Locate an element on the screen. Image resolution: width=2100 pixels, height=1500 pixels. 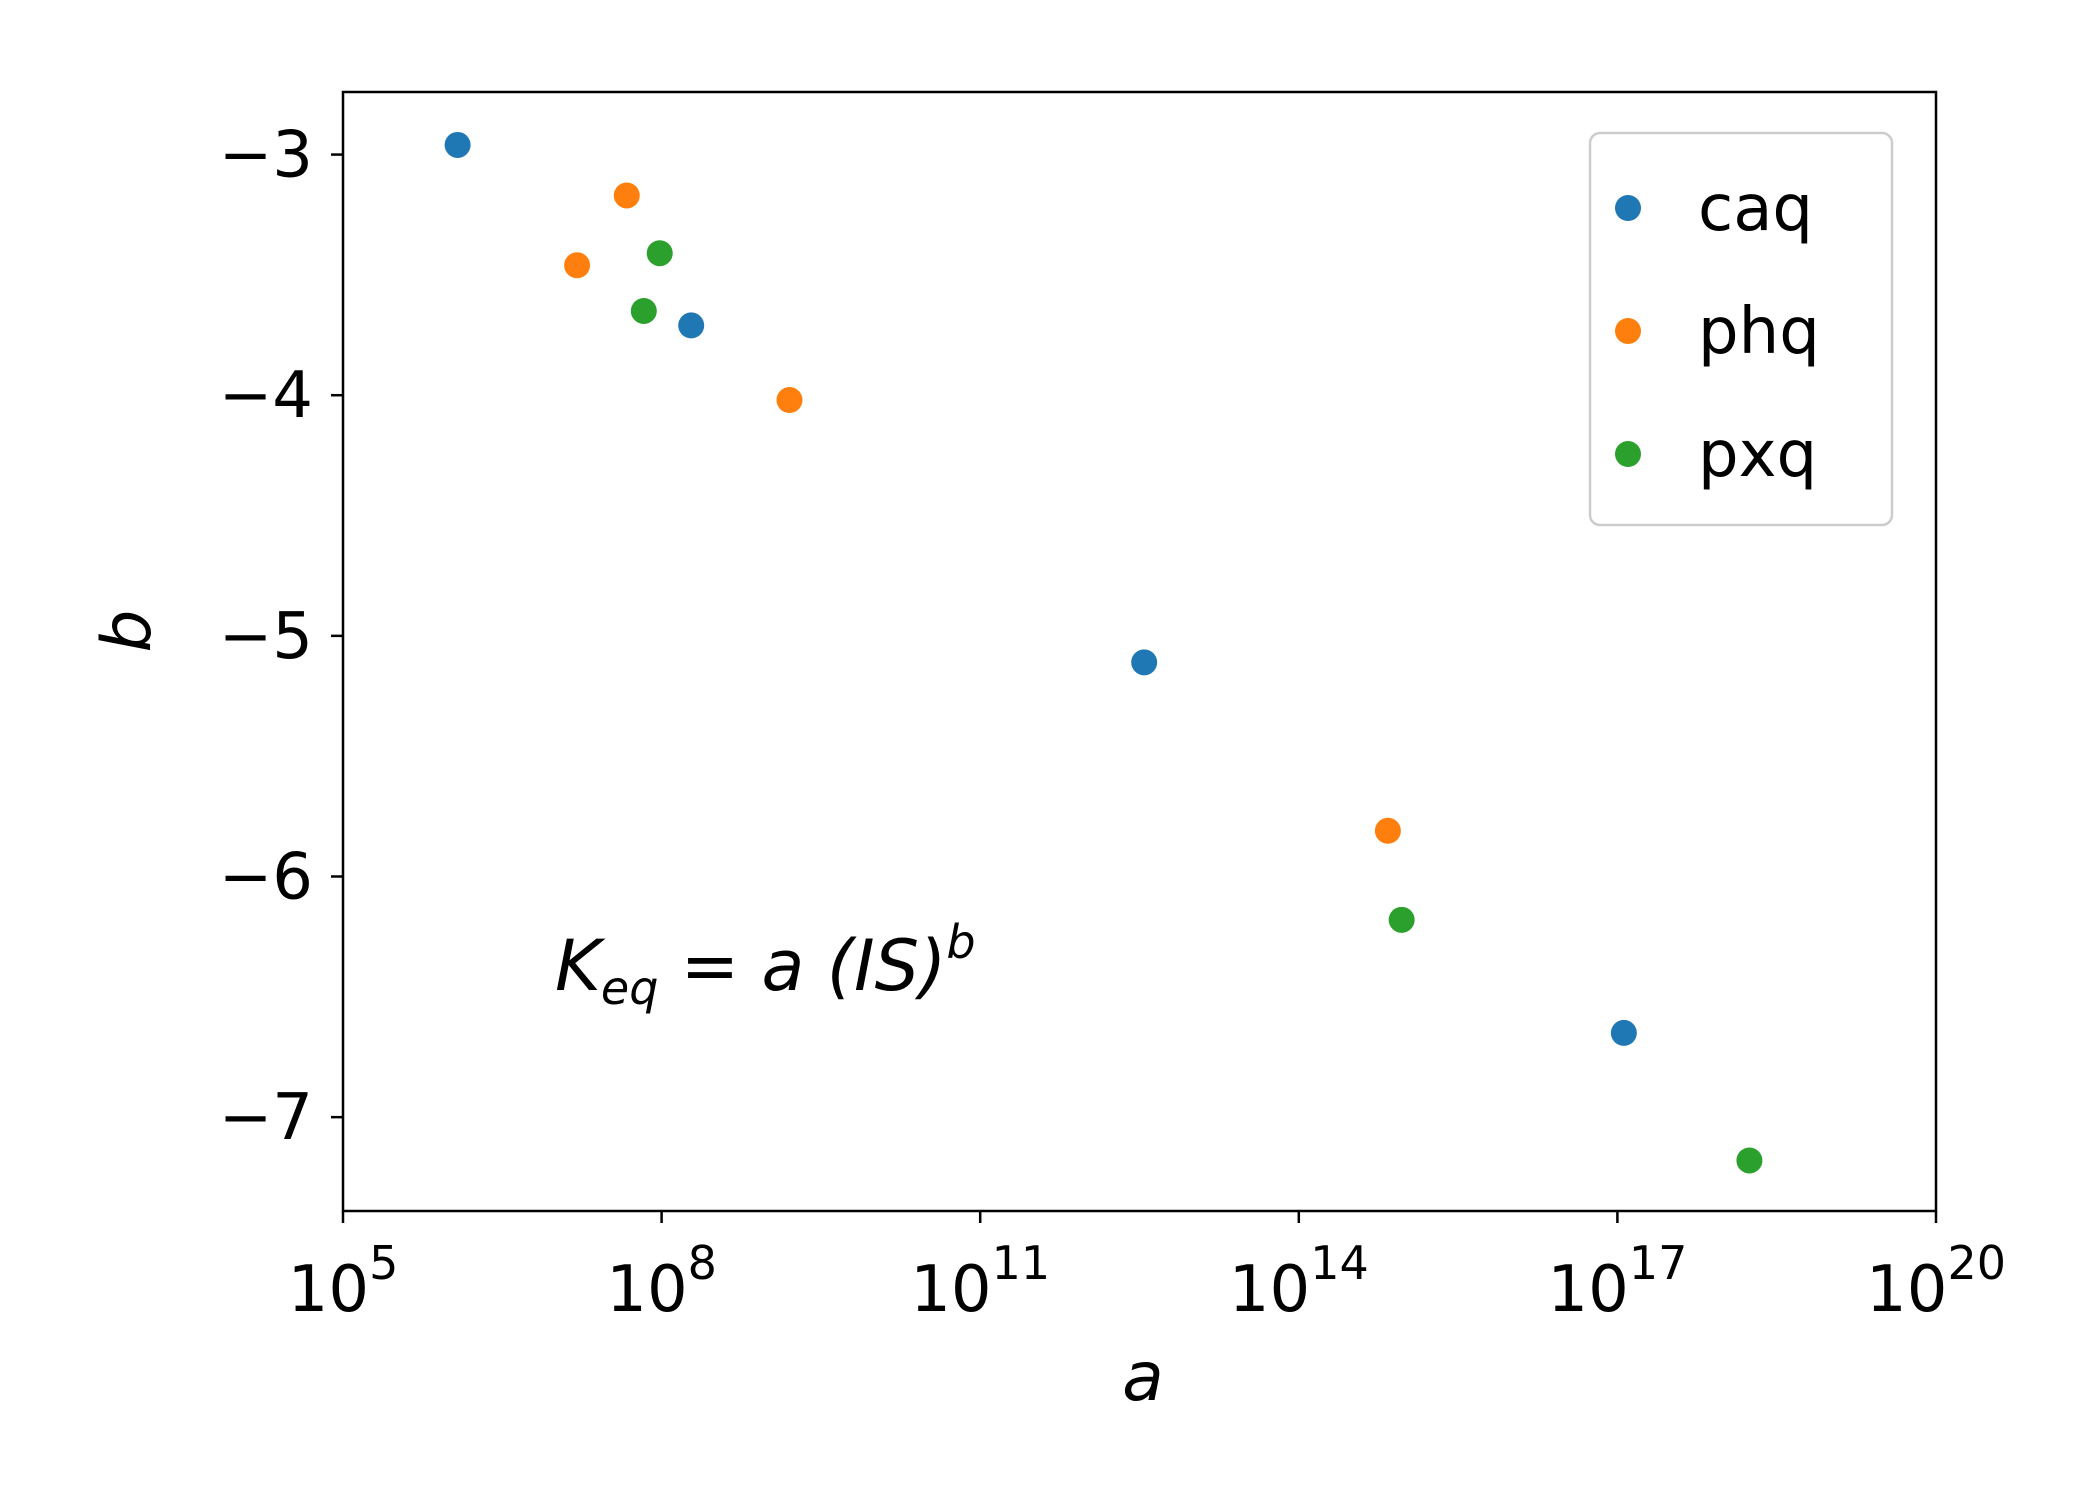
x-tick-label: 10¹¹ is located at coordinates (980, 1281).